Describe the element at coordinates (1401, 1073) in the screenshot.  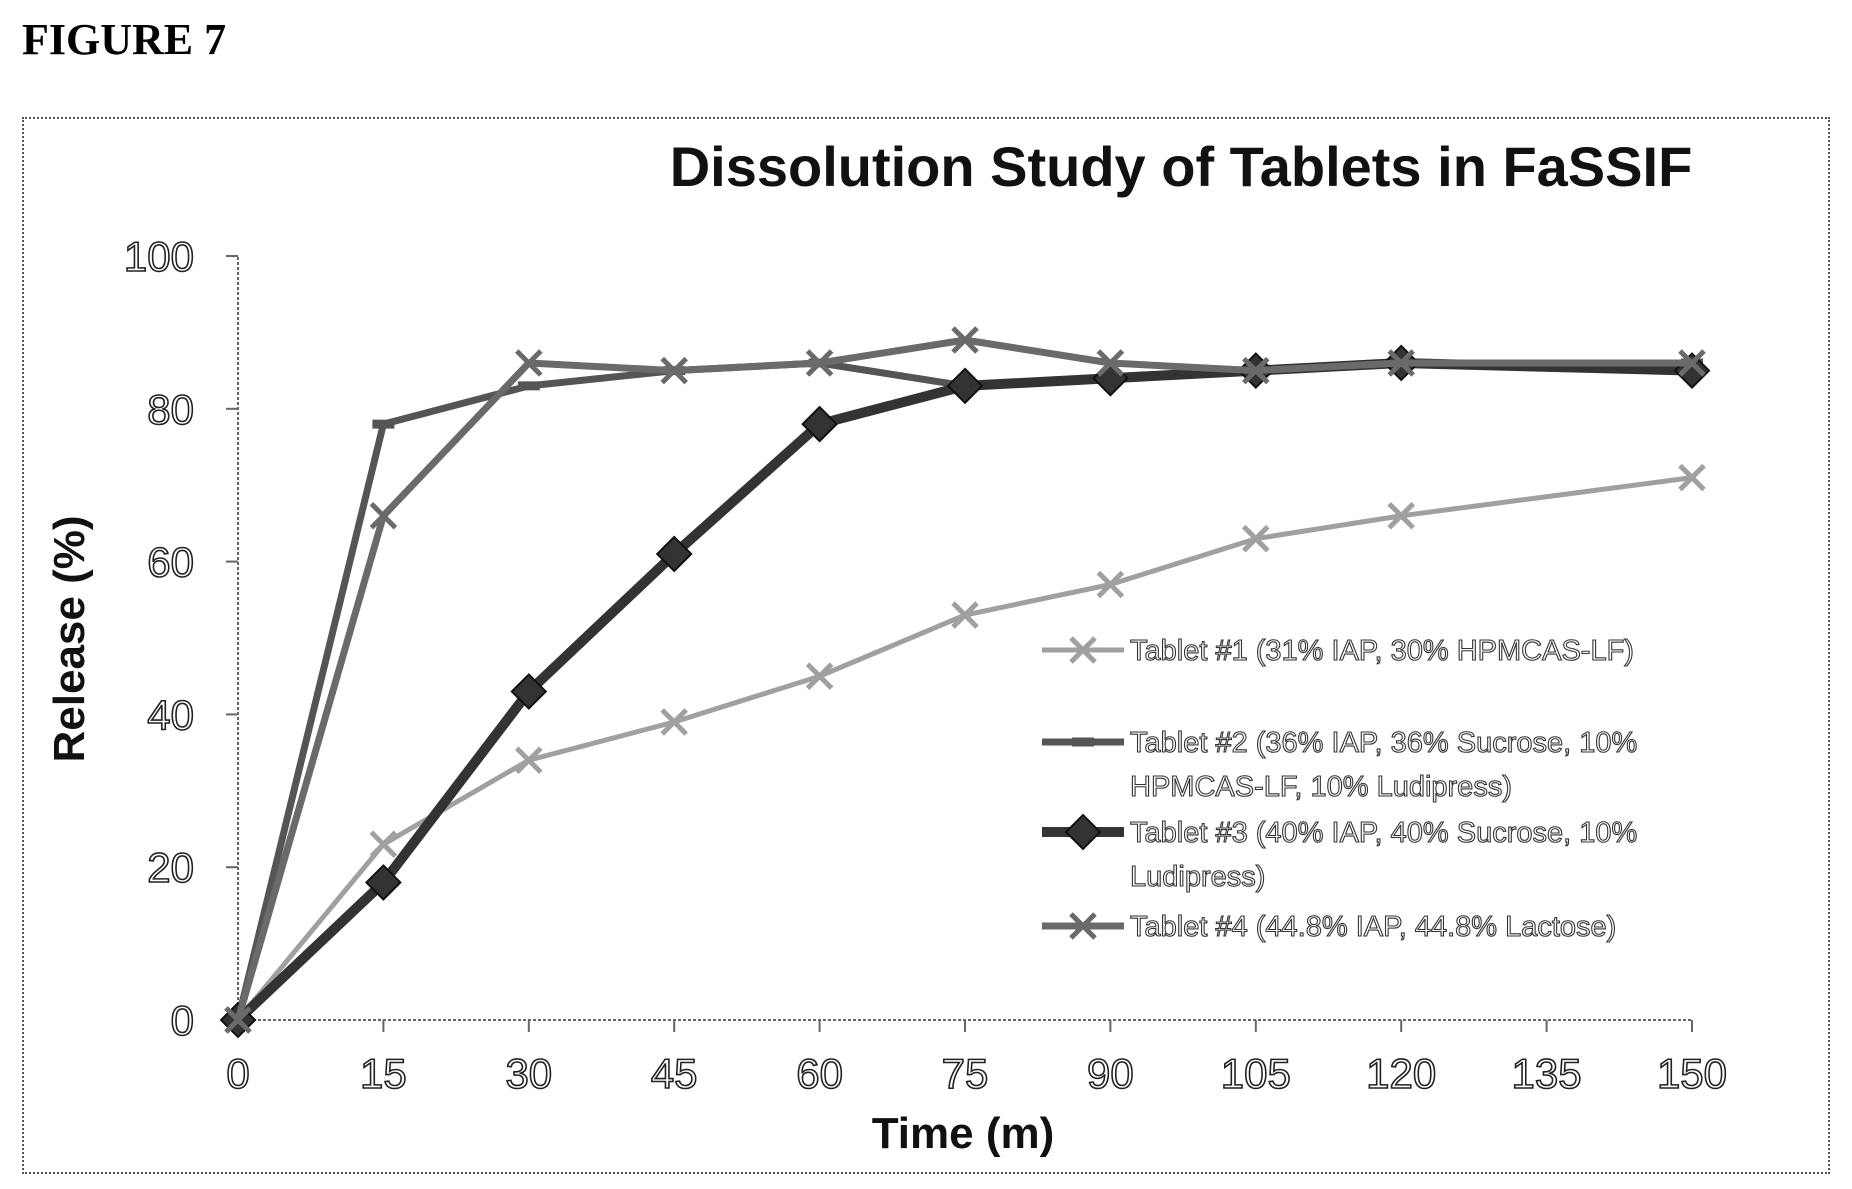
I see `x-tick-label: 120` at that location.